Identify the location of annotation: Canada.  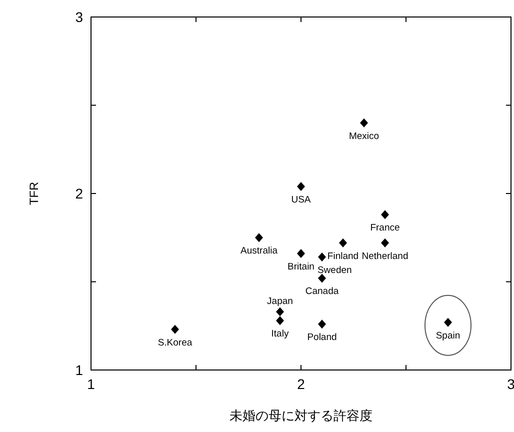
(322, 292).